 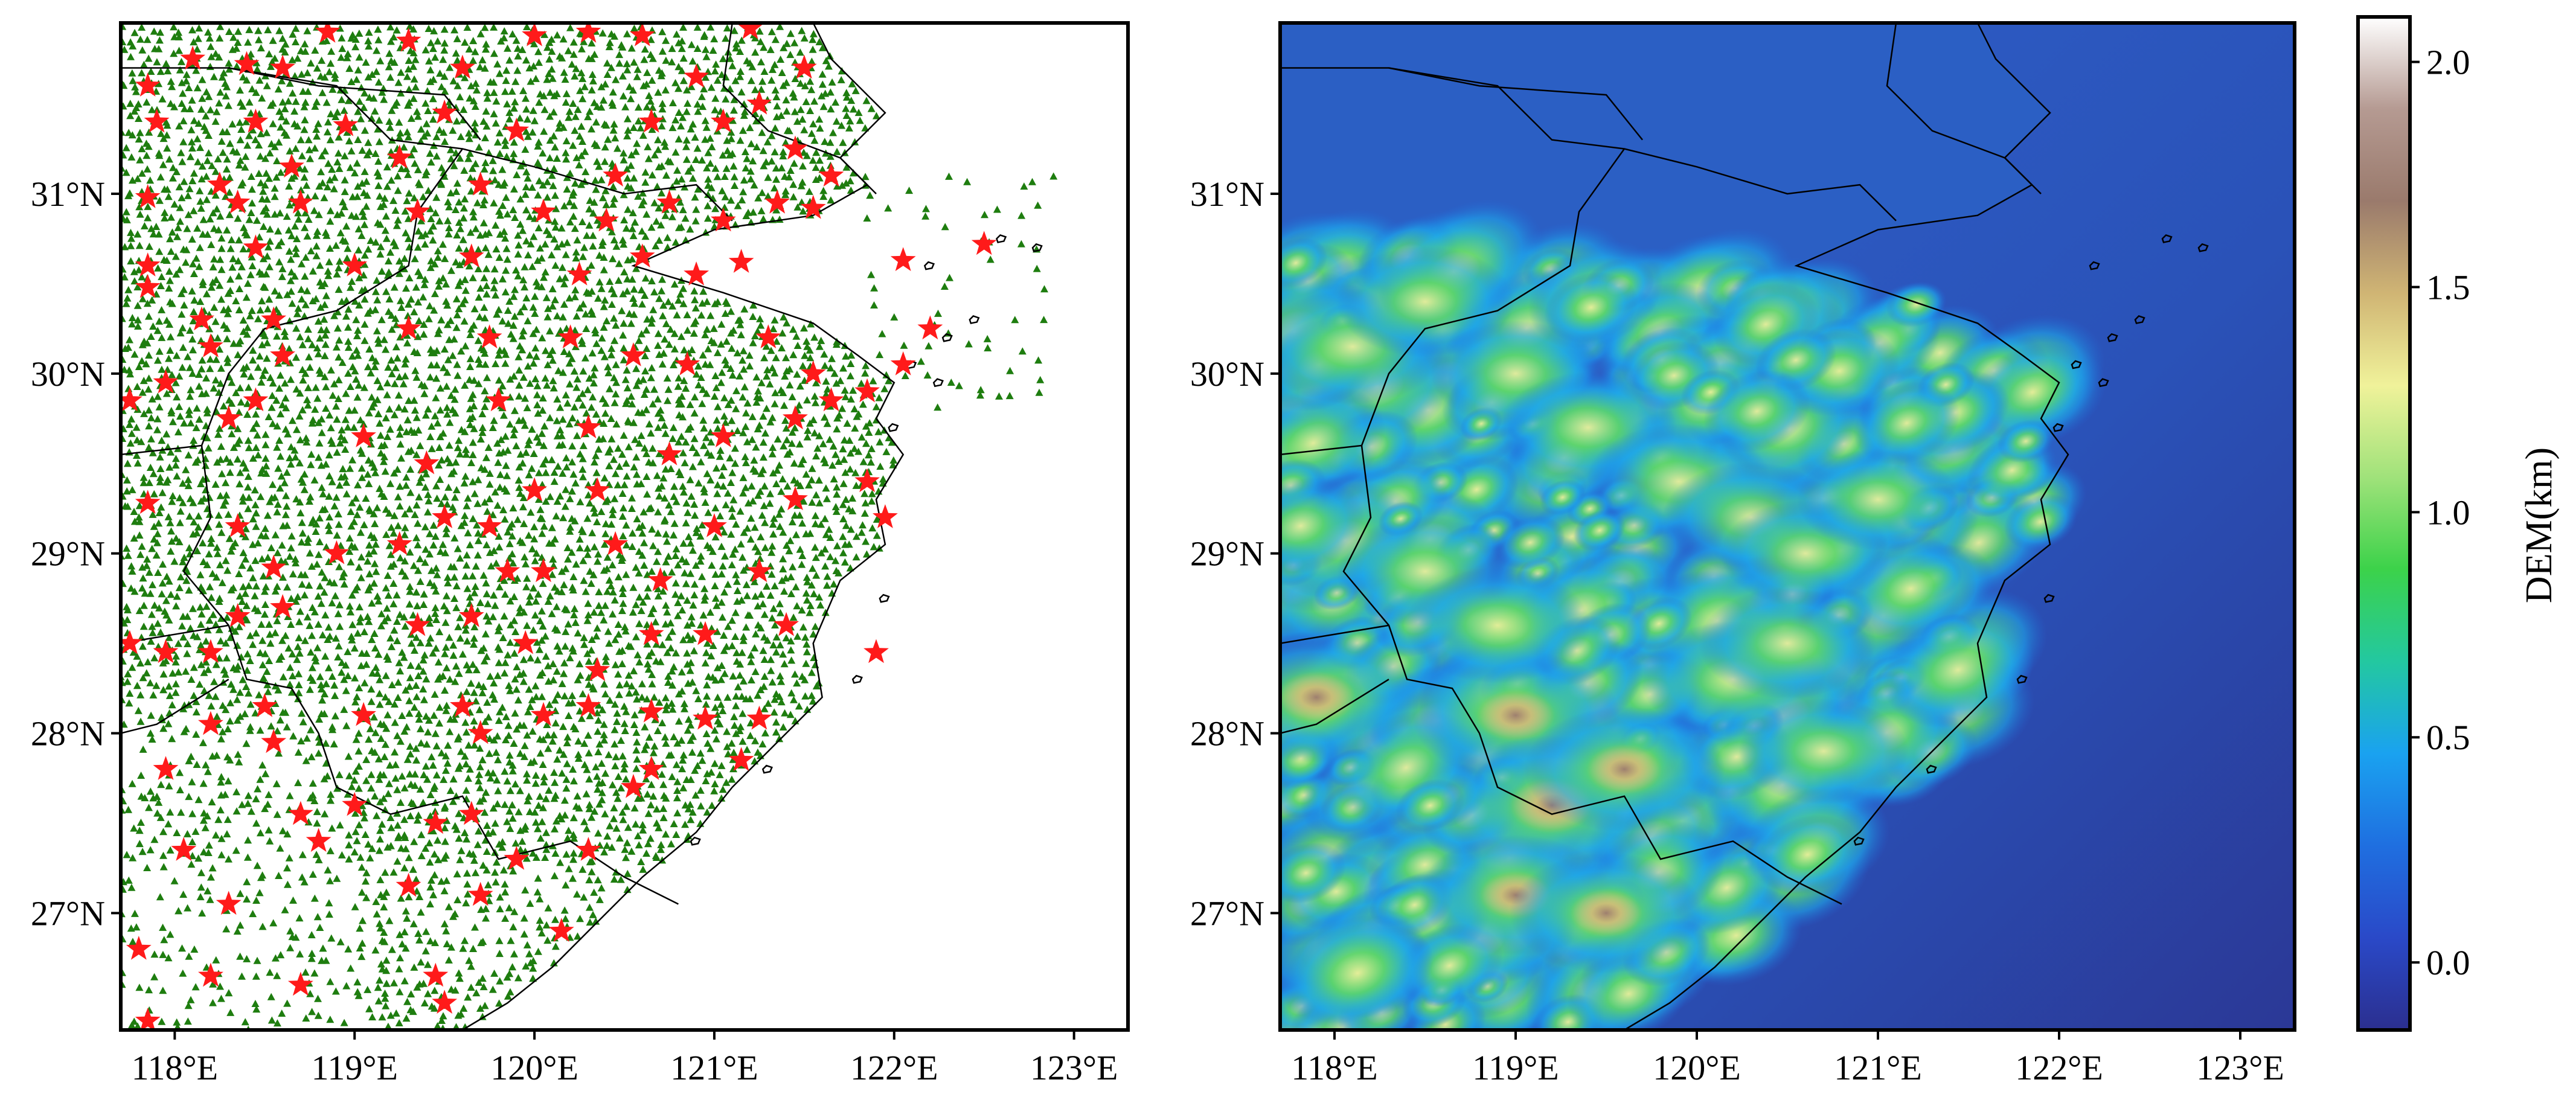 What do you see at coordinates (354, 1067) in the screenshot?
I see `x-tick-label: 119°E` at bounding box center [354, 1067].